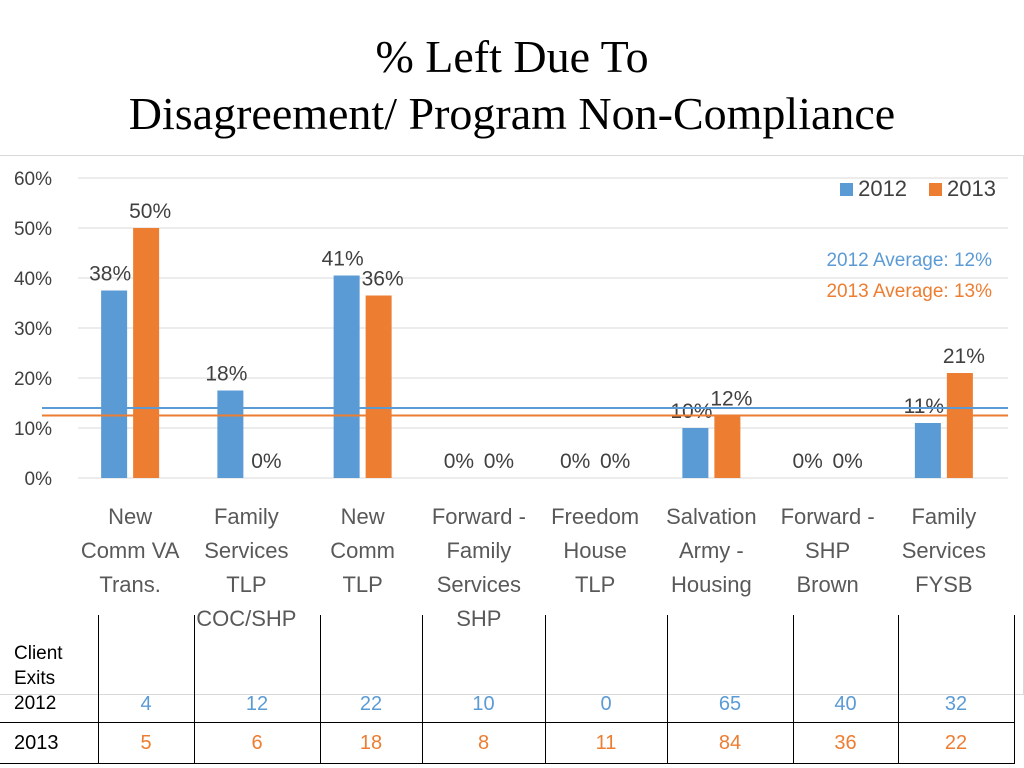 This screenshot has width=1024, height=768. What do you see at coordinates (729, 669) in the screenshot?
I see `table-cell: 65` at bounding box center [729, 669].